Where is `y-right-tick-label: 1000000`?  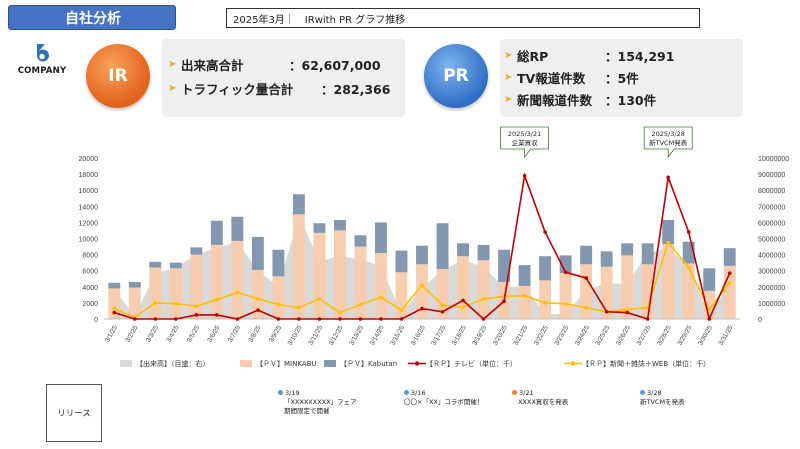 y-right-tick-label: 1000000 is located at coordinates (771, 304).